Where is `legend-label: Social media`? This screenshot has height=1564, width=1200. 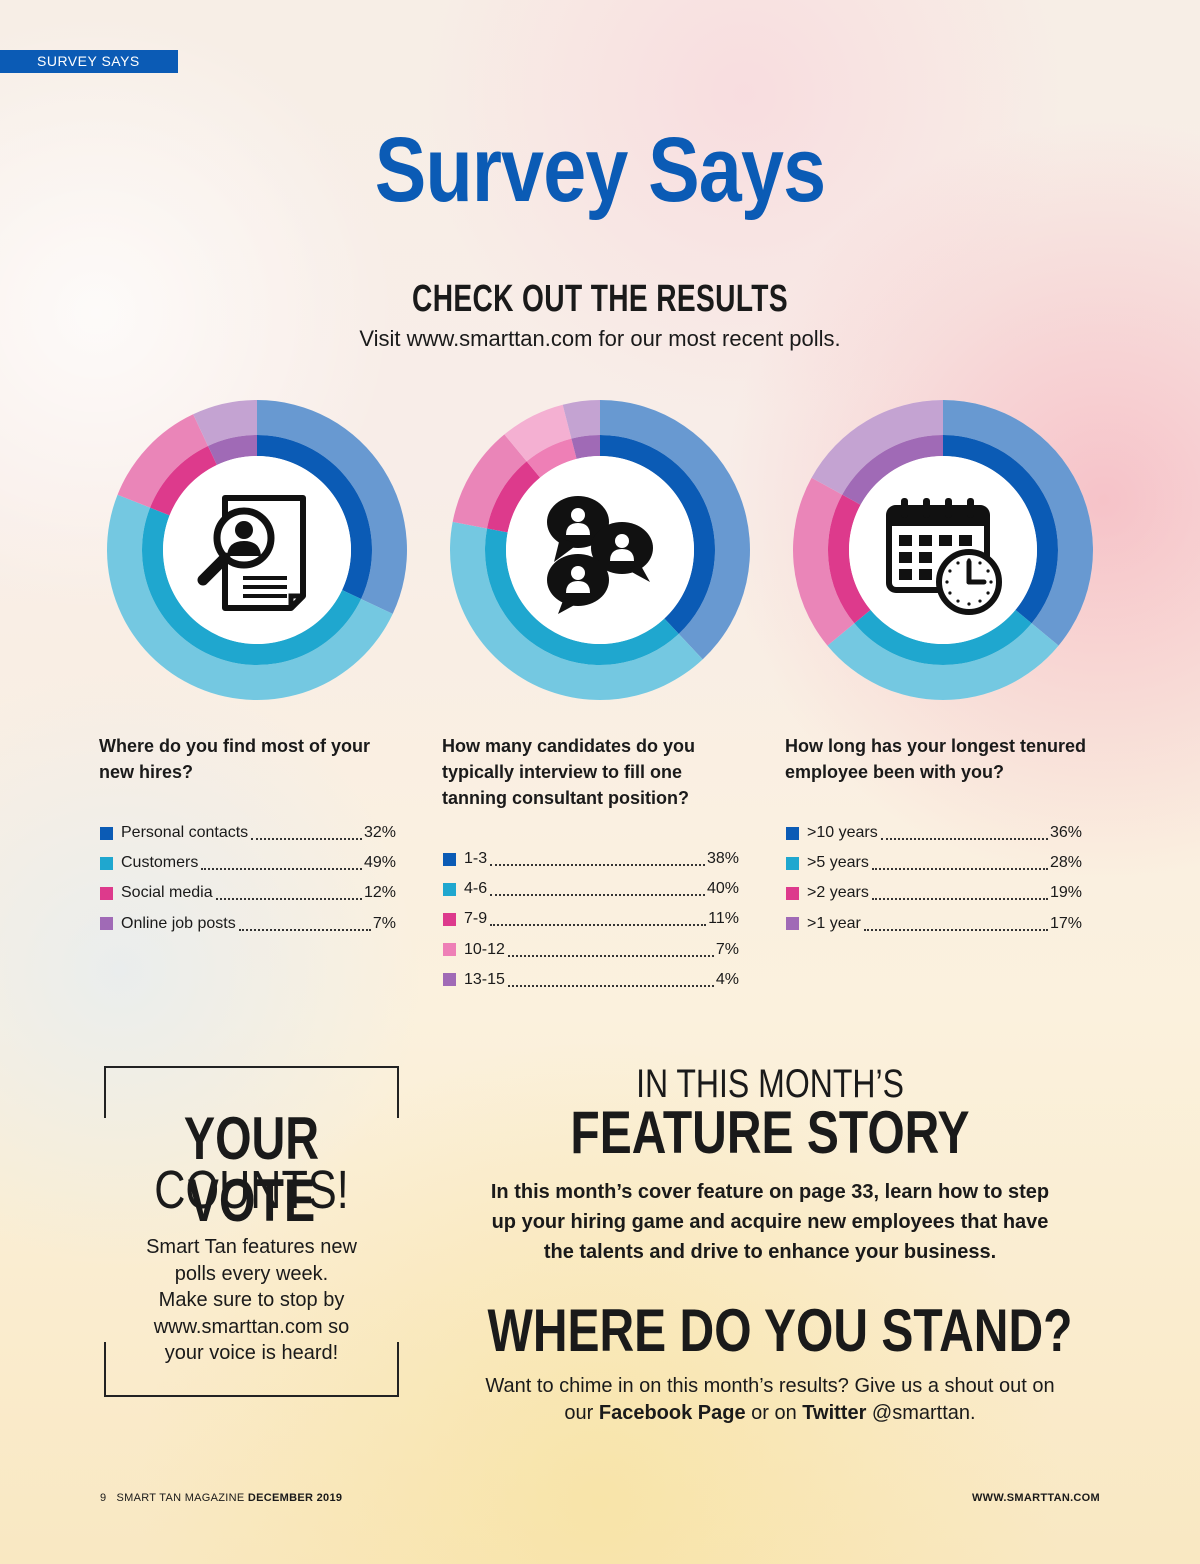
legend-label: Social media is located at coordinates (167, 893).